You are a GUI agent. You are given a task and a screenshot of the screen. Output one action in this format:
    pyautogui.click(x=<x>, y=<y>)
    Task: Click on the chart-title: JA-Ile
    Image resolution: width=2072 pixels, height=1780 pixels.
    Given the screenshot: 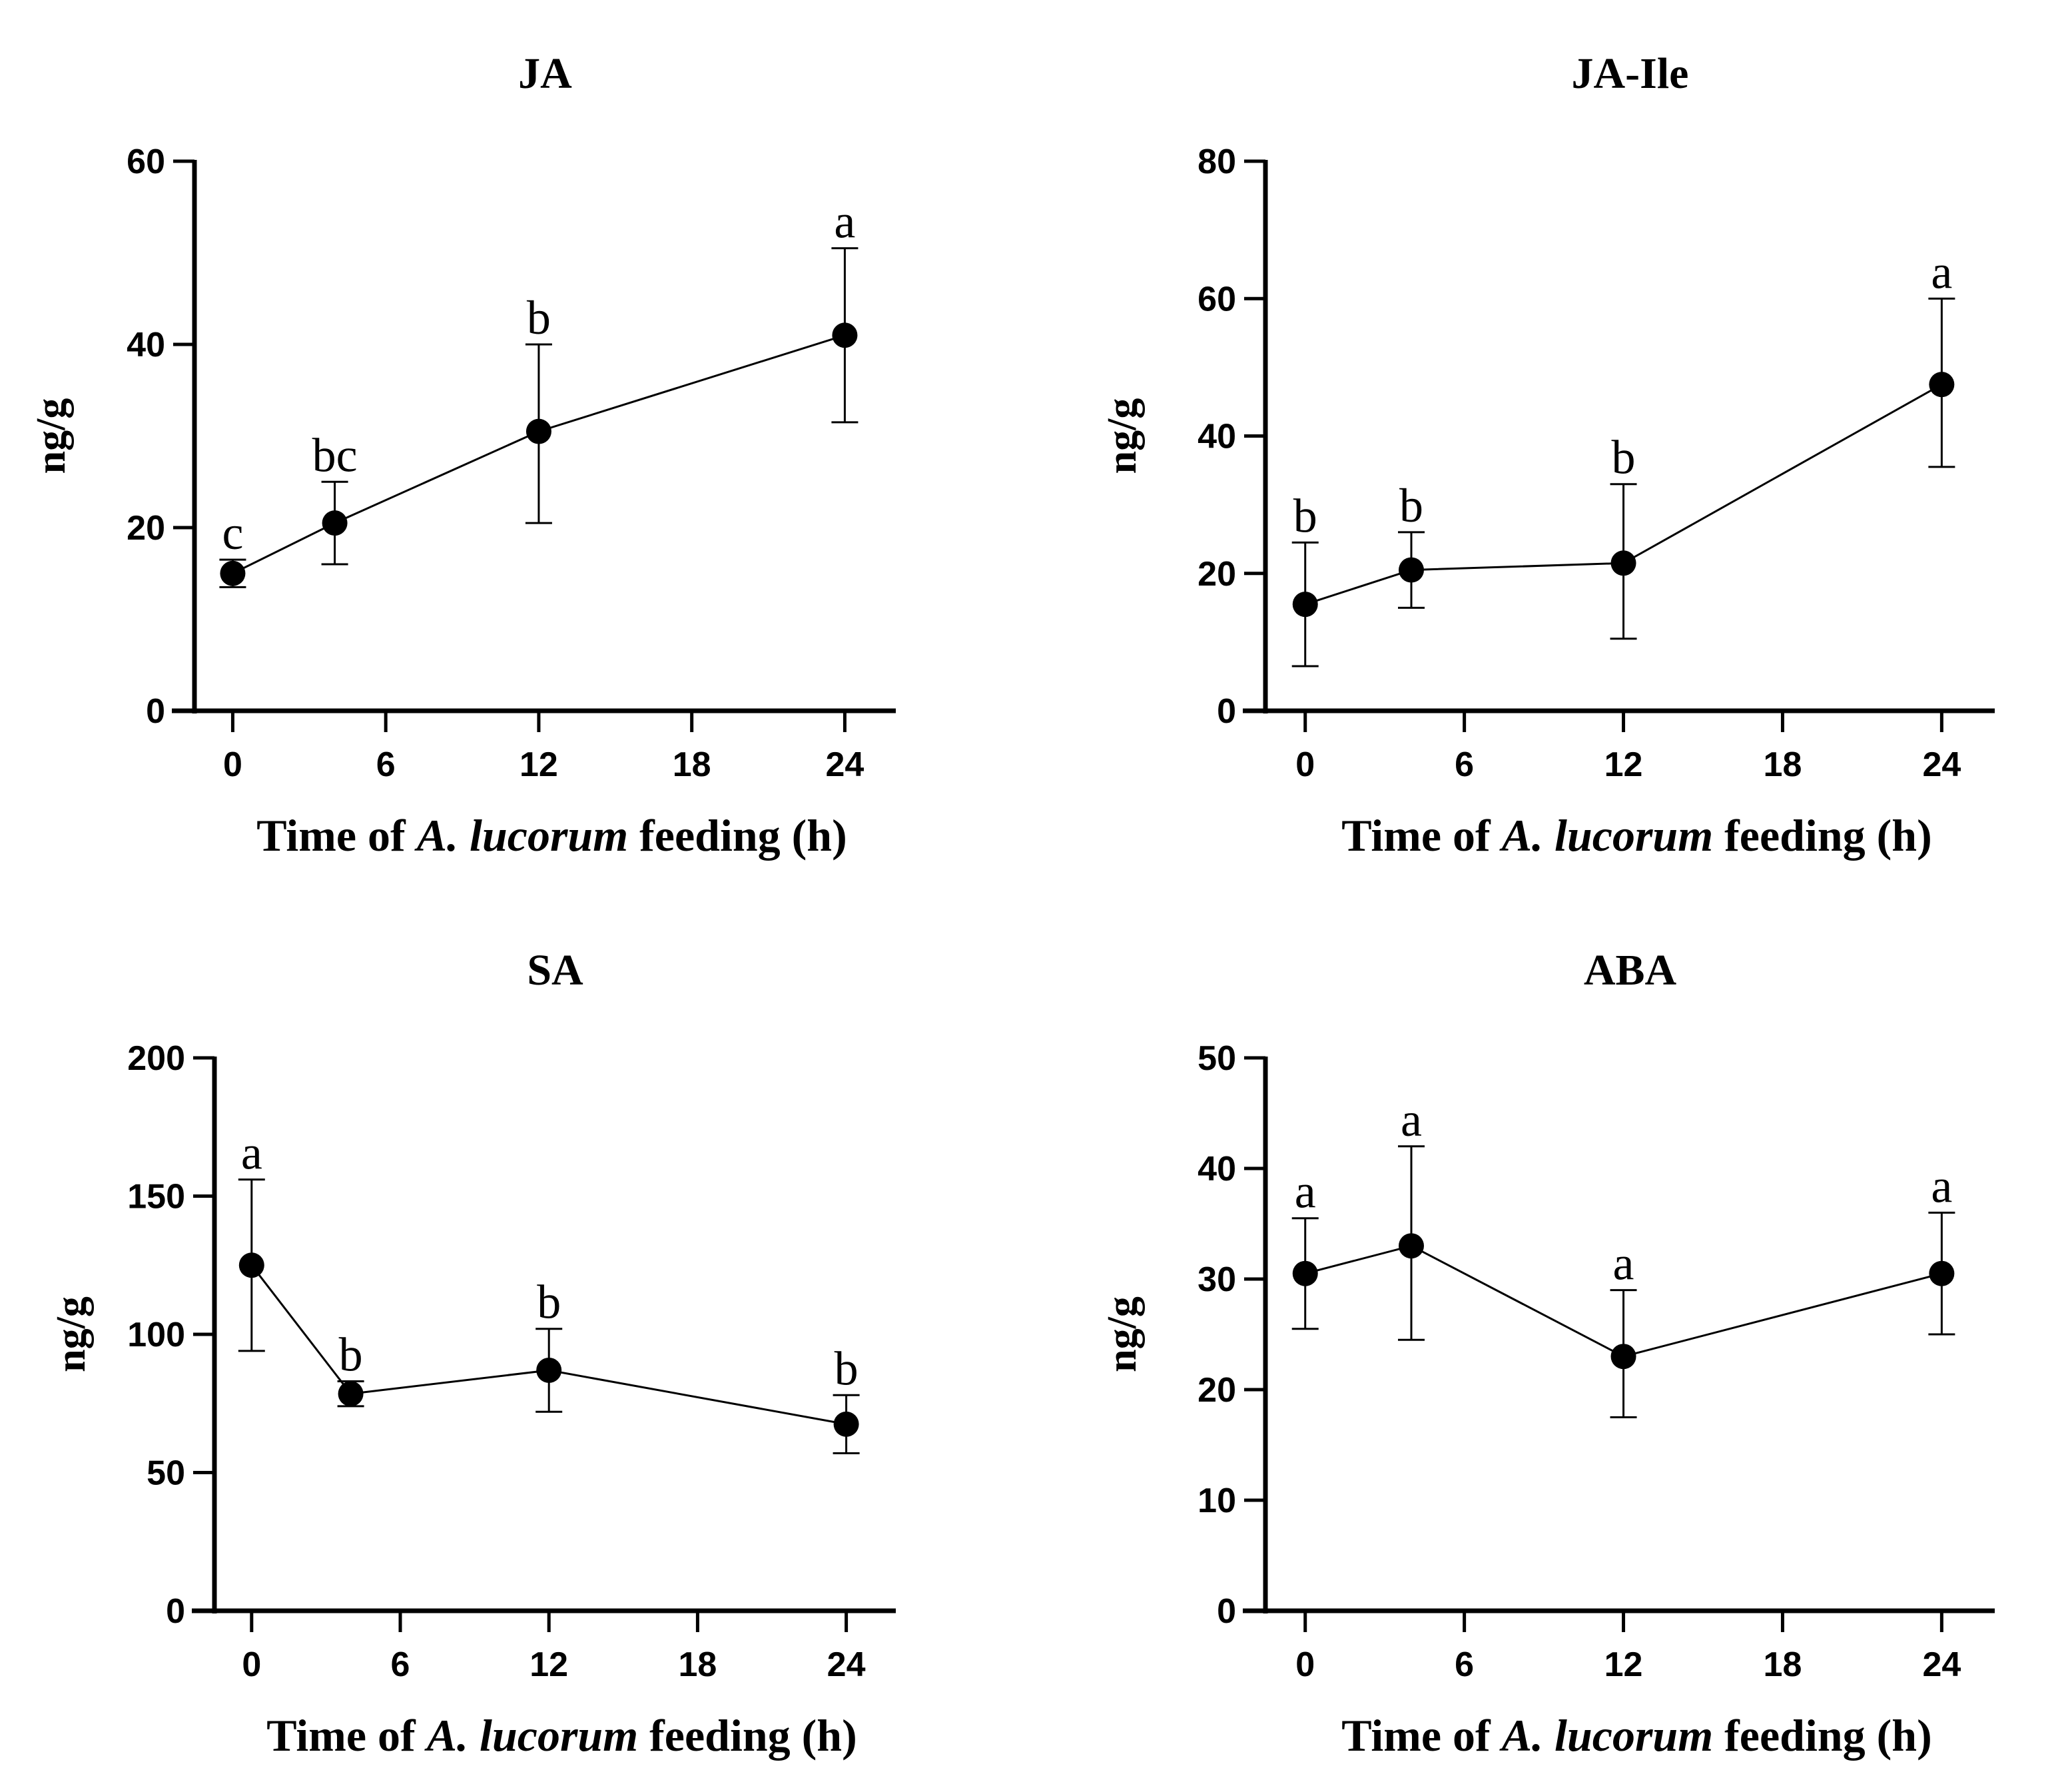 What is the action you would take?
    pyautogui.click(x=1631, y=73)
    